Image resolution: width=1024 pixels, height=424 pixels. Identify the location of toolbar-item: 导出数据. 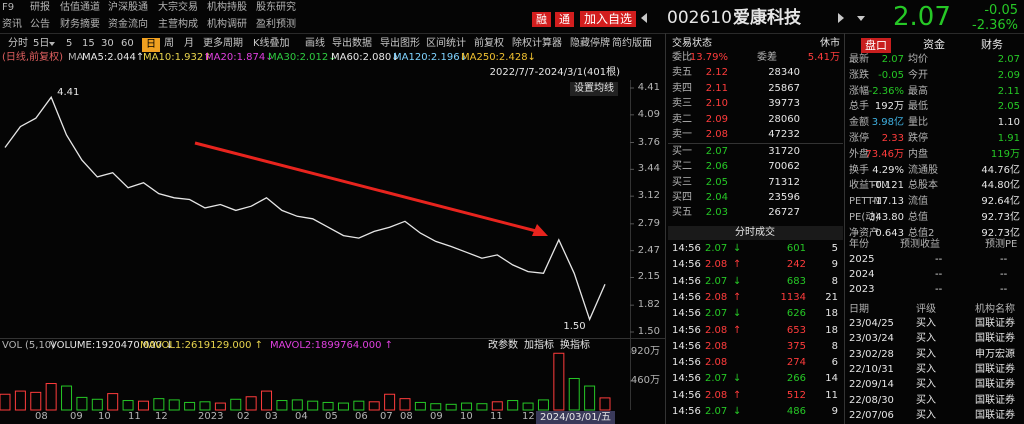
(352, 43).